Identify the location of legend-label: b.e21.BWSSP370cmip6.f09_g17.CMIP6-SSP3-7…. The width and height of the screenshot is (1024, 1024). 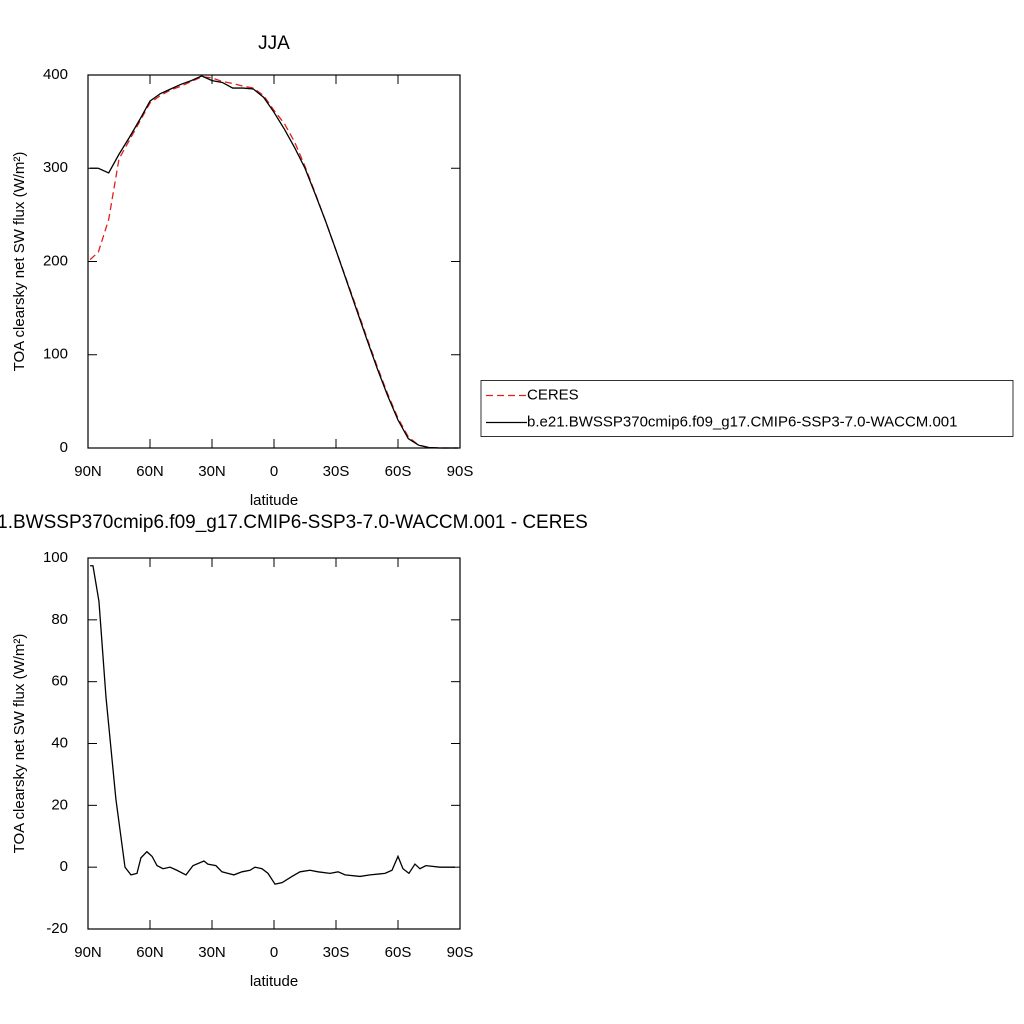
(742, 421).